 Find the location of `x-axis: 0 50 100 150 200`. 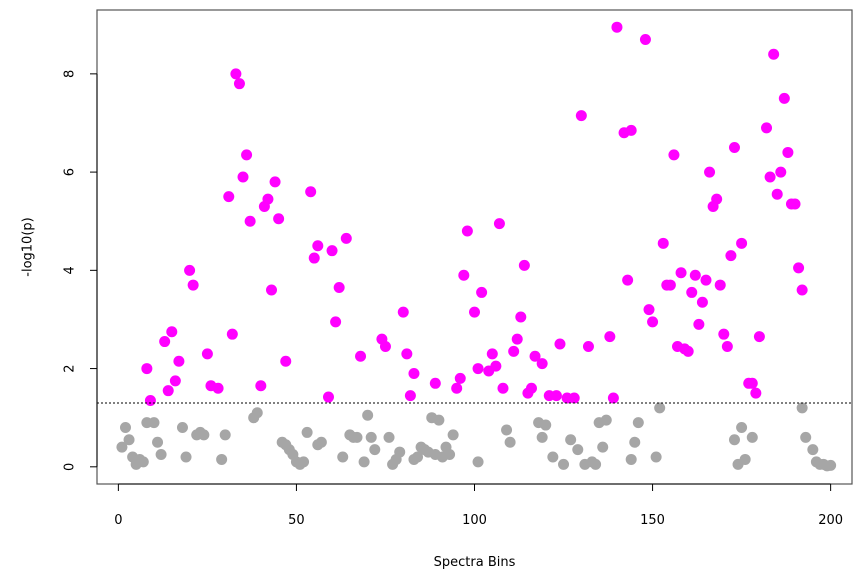

x-axis: 0 50 100 150 200 is located at coordinates (478, 505).